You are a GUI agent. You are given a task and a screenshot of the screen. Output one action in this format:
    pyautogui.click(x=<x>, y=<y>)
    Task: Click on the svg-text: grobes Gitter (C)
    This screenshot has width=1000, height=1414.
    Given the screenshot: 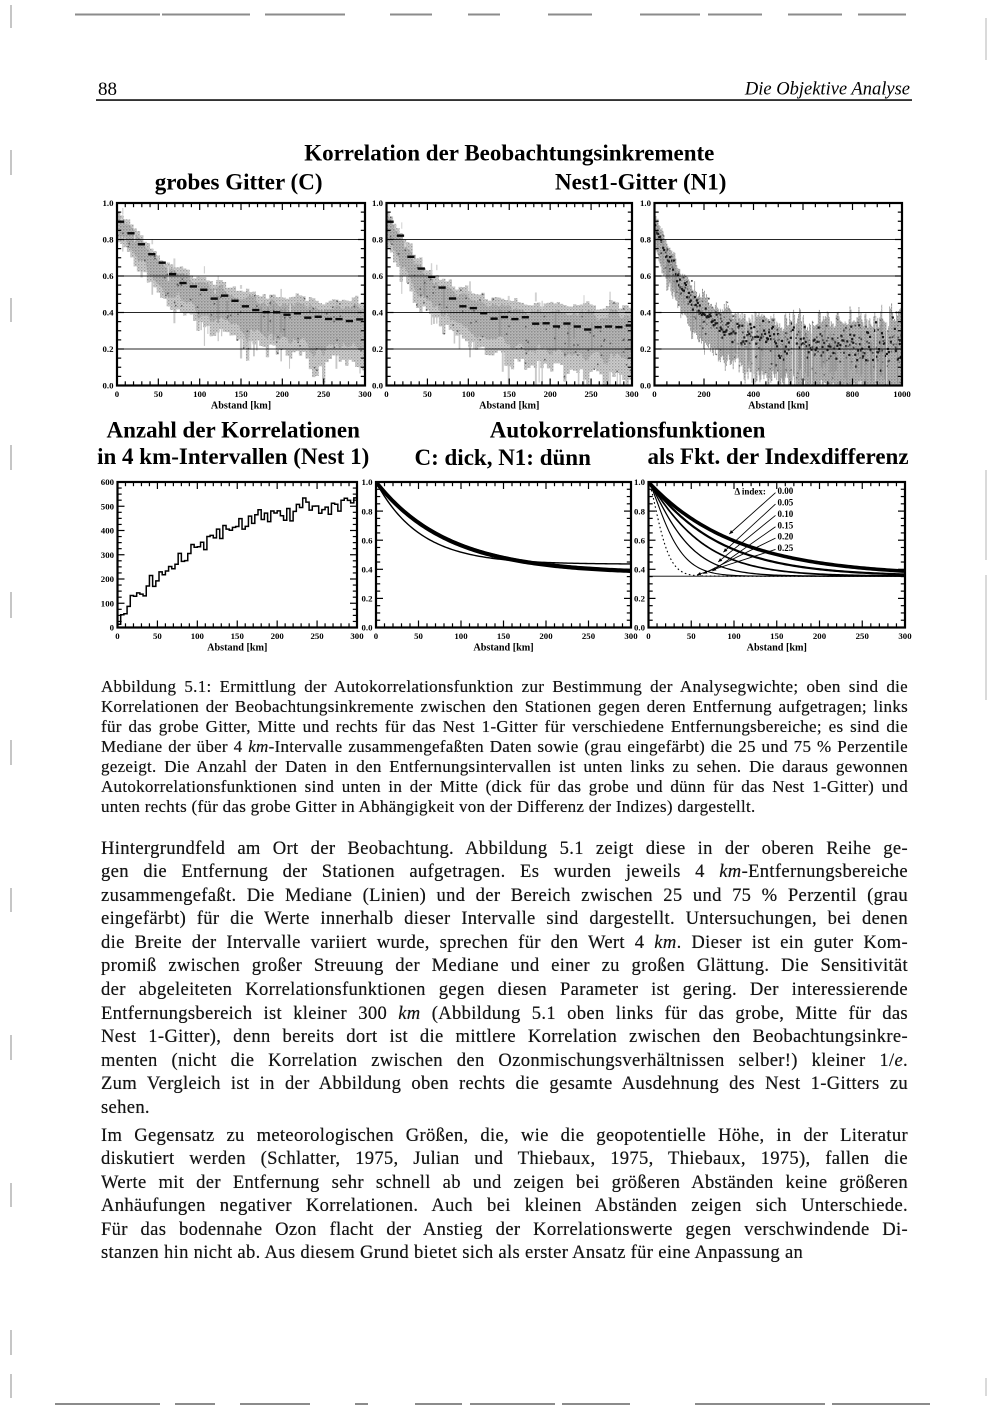 What is the action you would take?
    pyautogui.click(x=239, y=181)
    